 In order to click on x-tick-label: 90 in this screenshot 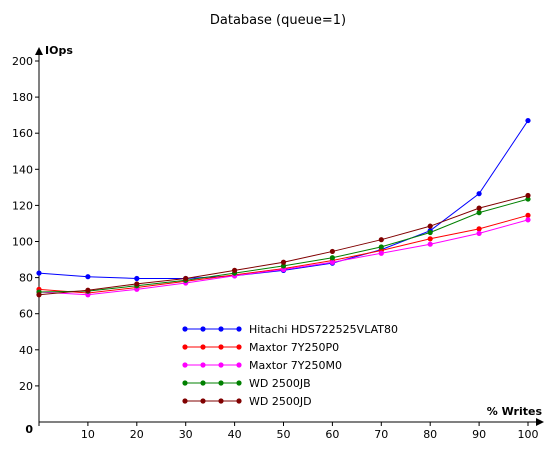, I will do `click(479, 434)`.